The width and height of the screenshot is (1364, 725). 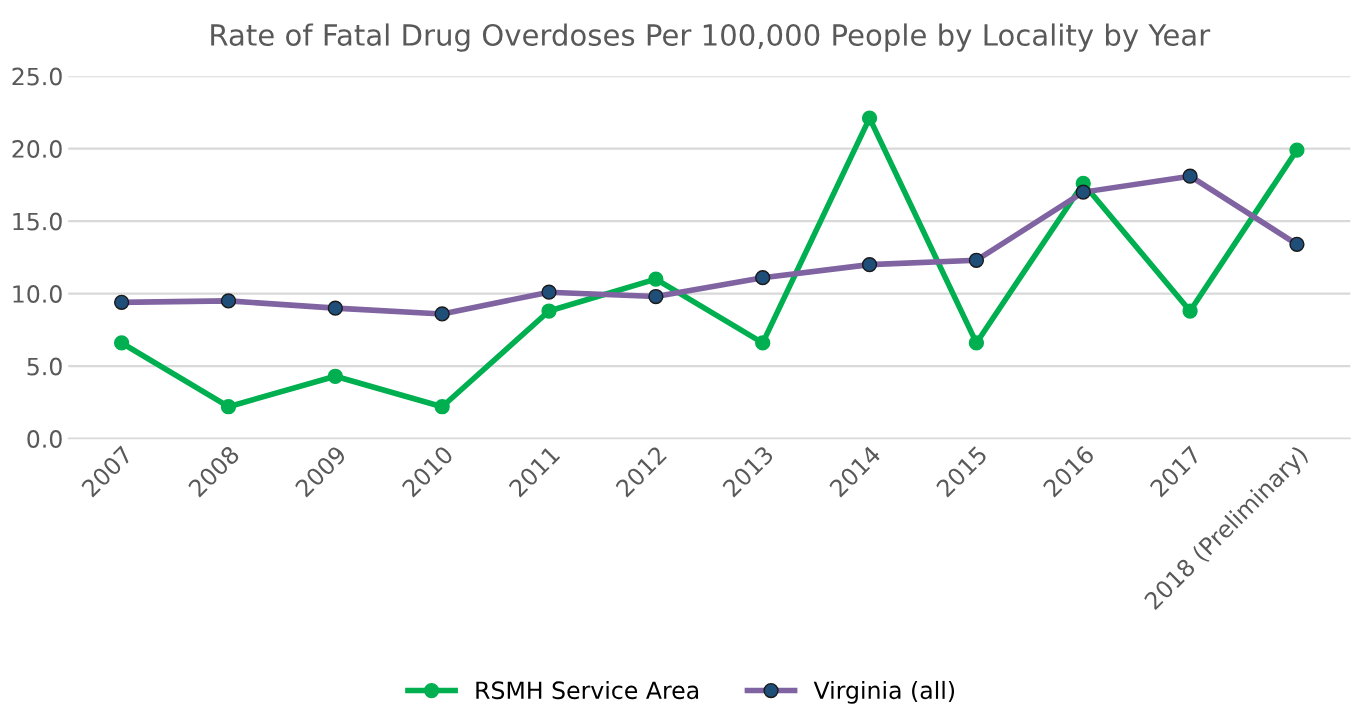 I want to click on y-tick-label: 10.0, so click(x=37, y=294).